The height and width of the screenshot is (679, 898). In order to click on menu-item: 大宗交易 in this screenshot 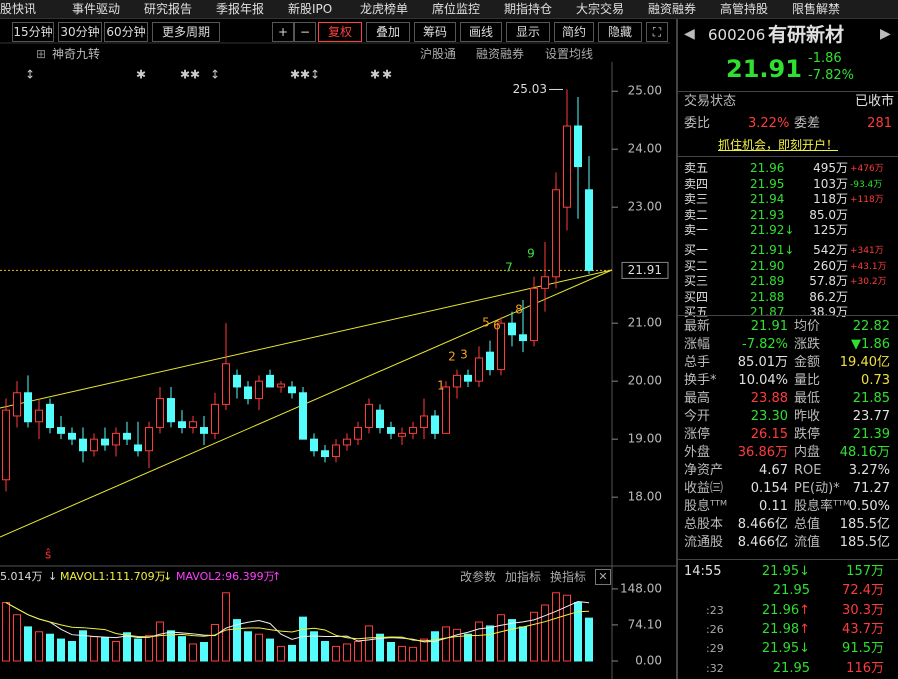, I will do `click(600, 9)`.